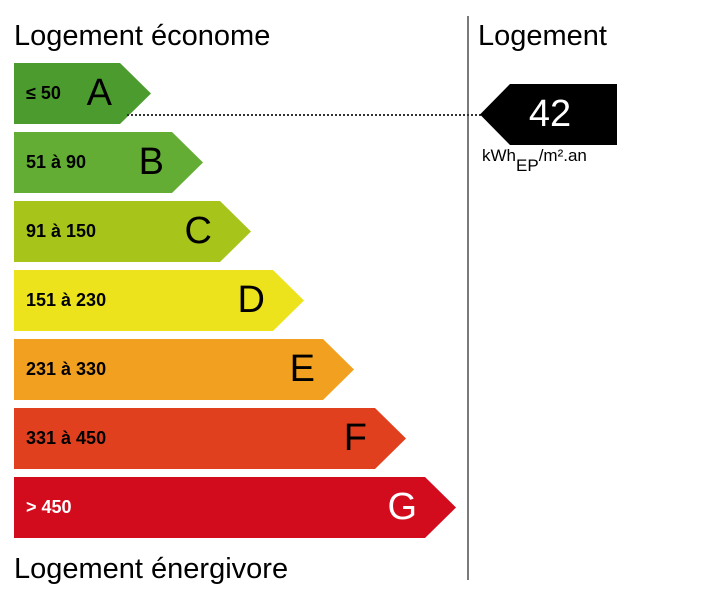  I want to click on energy-class-d: 151 à 230 D, so click(159, 300).